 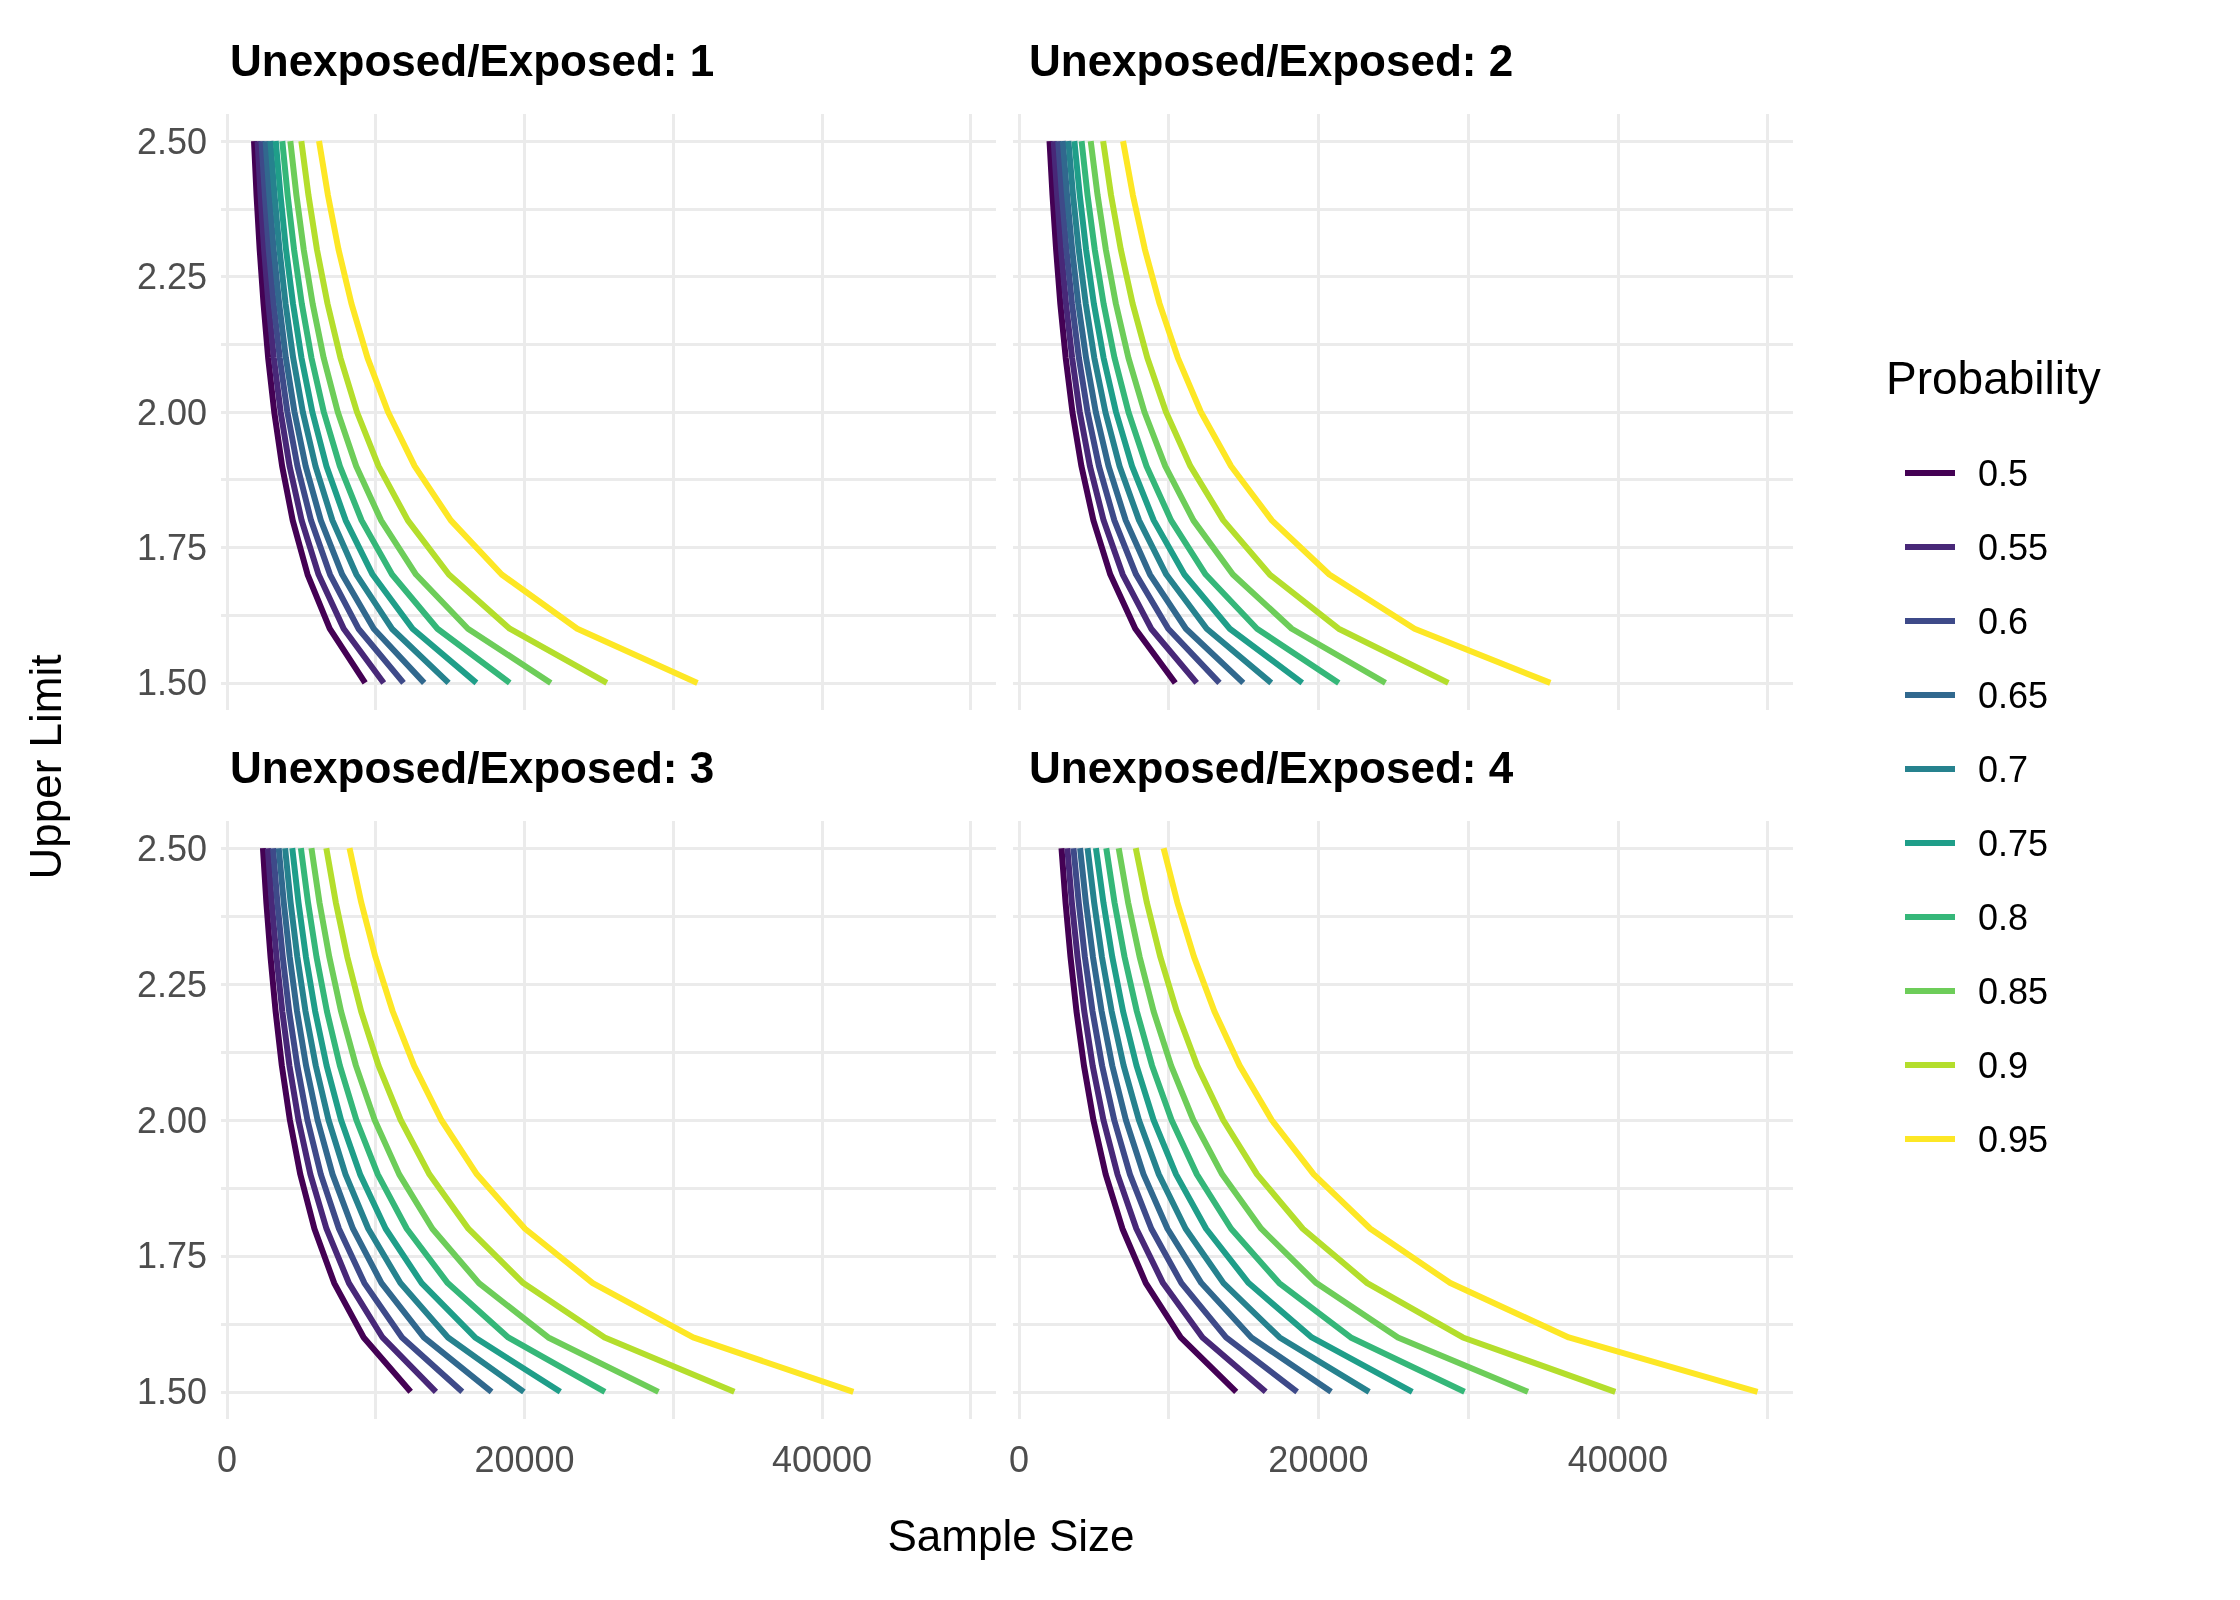 I want to click on chart-title: Unexposed/Exposed: 2, so click(x=1271, y=60).